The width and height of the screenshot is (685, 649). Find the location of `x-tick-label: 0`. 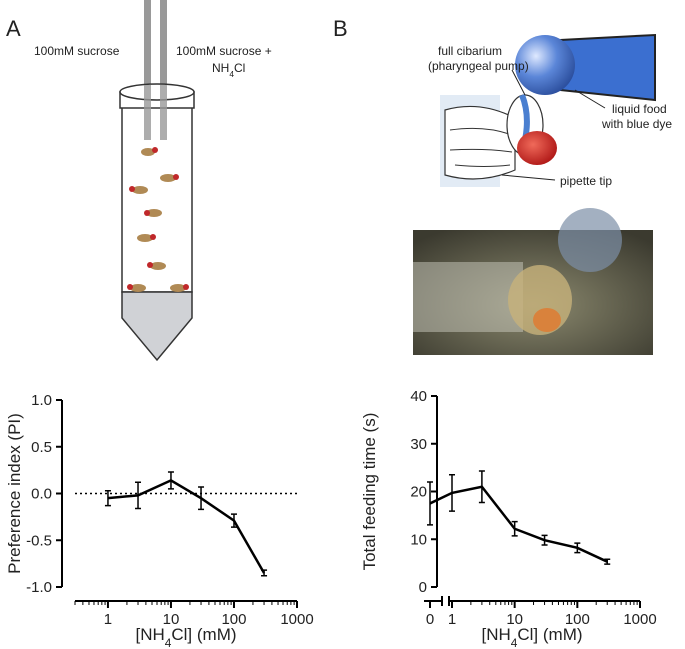

x-tick-label: 0 is located at coordinates (430, 619).